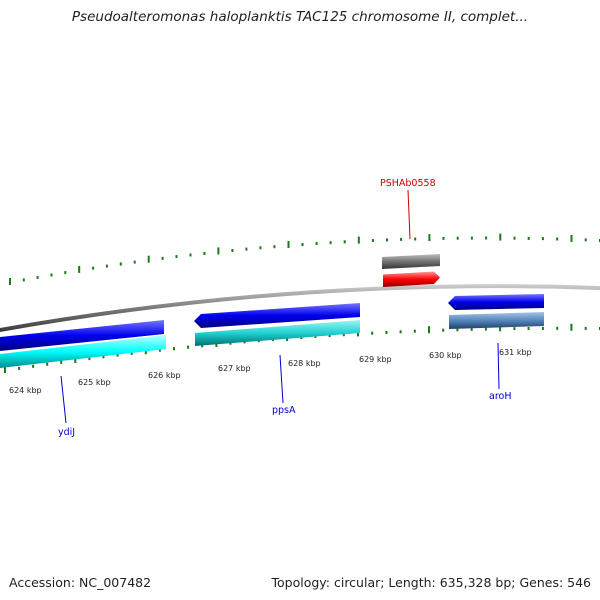 The image size is (600, 600). What do you see at coordinates (408, 183) in the screenshot?
I see `gene-label-pshab0558: PSHAb0558` at bounding box center [408, 183].